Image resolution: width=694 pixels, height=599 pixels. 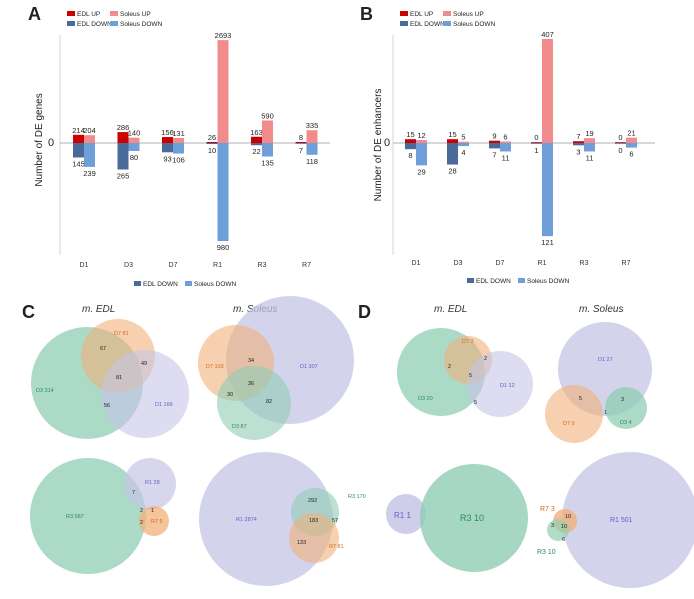 I want to click on venn-soleus-days: D1 27 D7 9 D3 4 5 1 3, so click(x=598, y=382).